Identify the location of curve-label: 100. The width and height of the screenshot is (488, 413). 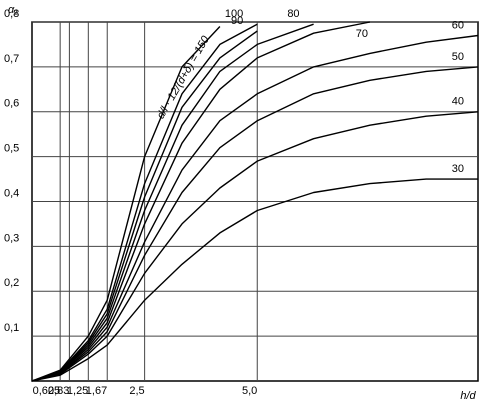
(234, 14).